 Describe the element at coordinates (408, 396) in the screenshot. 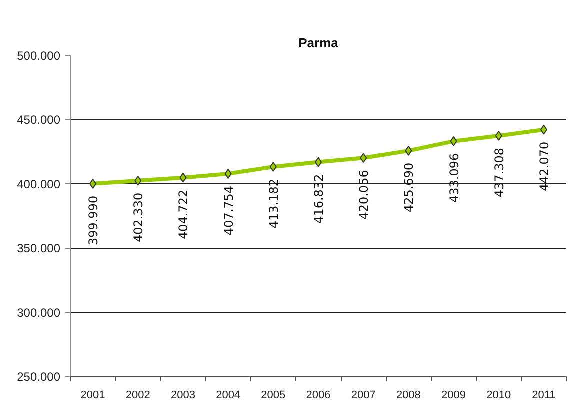

I see `x-tick-label: 2008` at that location.